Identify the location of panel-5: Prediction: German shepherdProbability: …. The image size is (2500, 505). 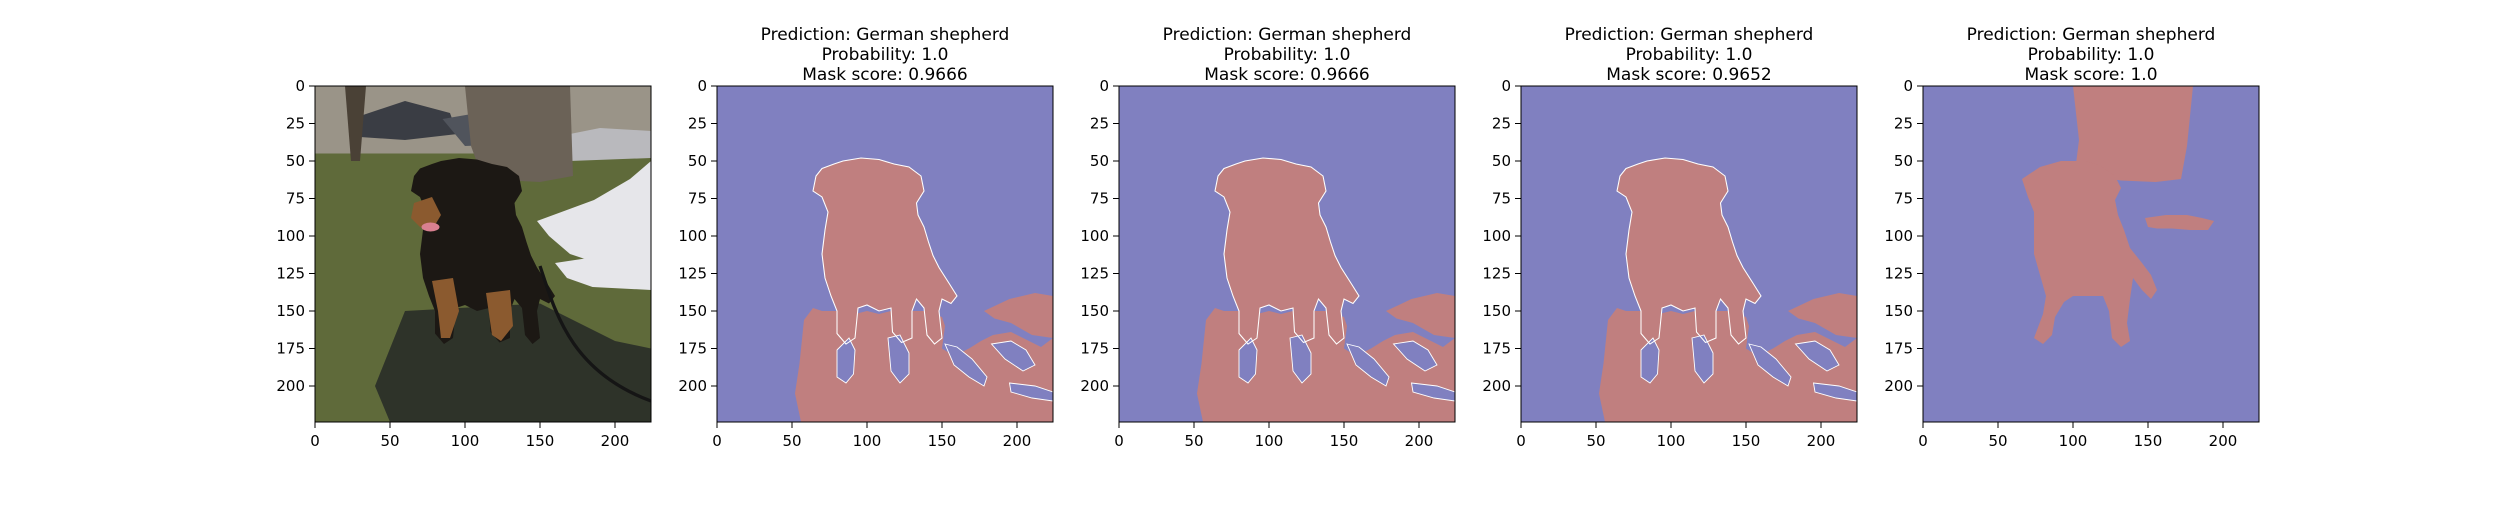
(2072, 237).